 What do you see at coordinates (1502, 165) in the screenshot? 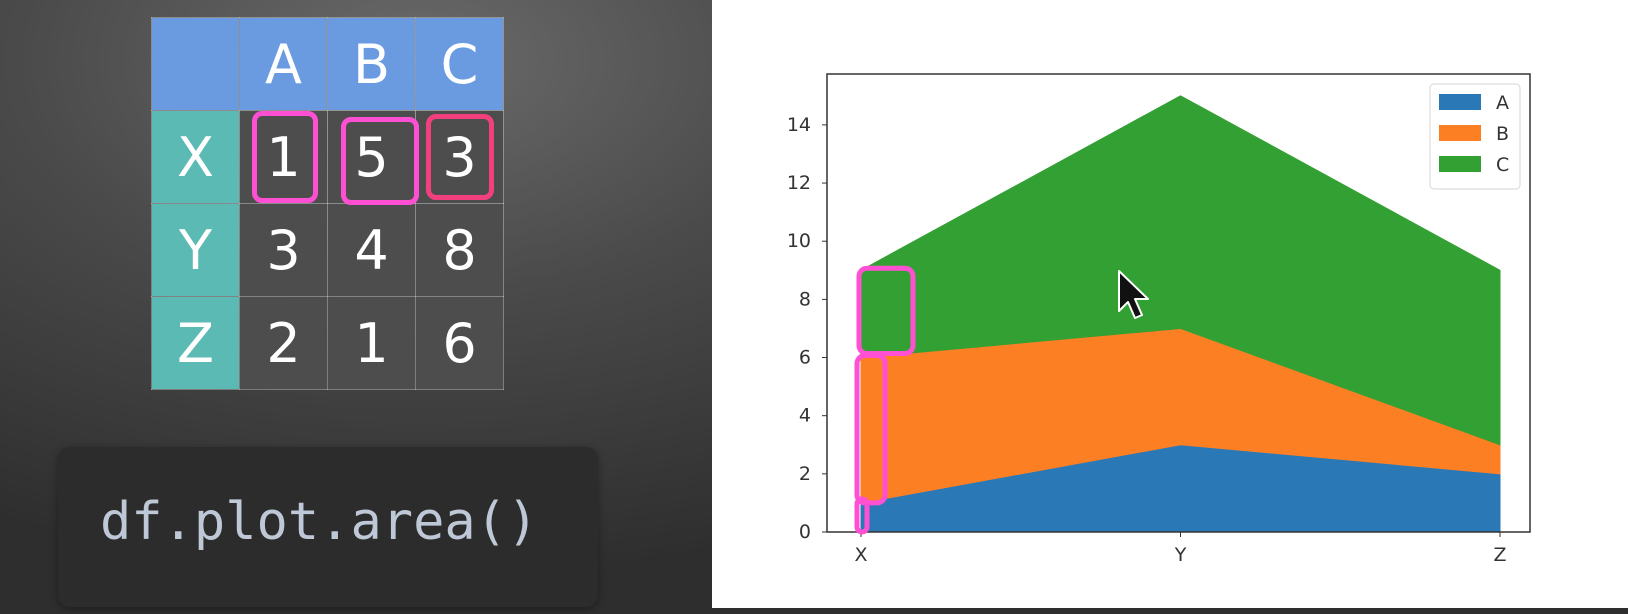
I see `legend-label-c: C` at bounding box center [1502, 165].